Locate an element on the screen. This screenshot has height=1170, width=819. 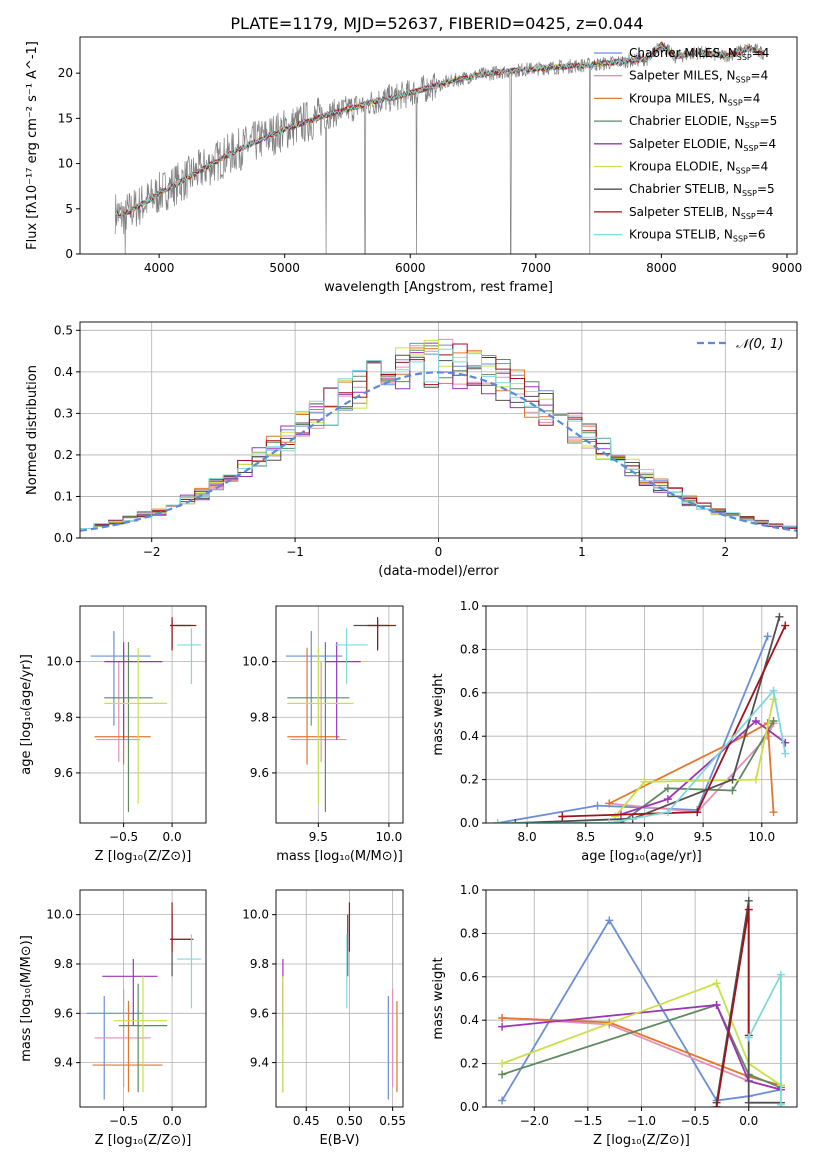
legend-label: Chabrier MILES, NSSP=4 is located at coordinates (699, 54).